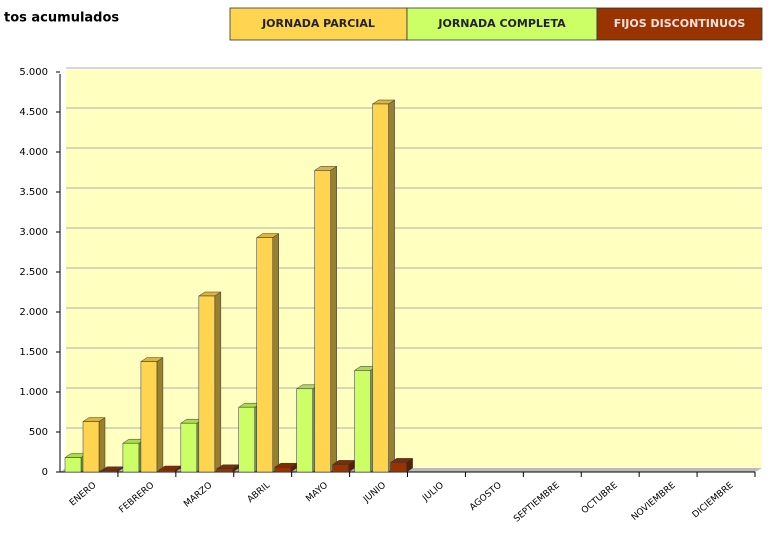 The image size is (778, 551). Describe the element at coordinates (33, 112) in the screenshot. I see `y-tick-label: 4.500` at that location.